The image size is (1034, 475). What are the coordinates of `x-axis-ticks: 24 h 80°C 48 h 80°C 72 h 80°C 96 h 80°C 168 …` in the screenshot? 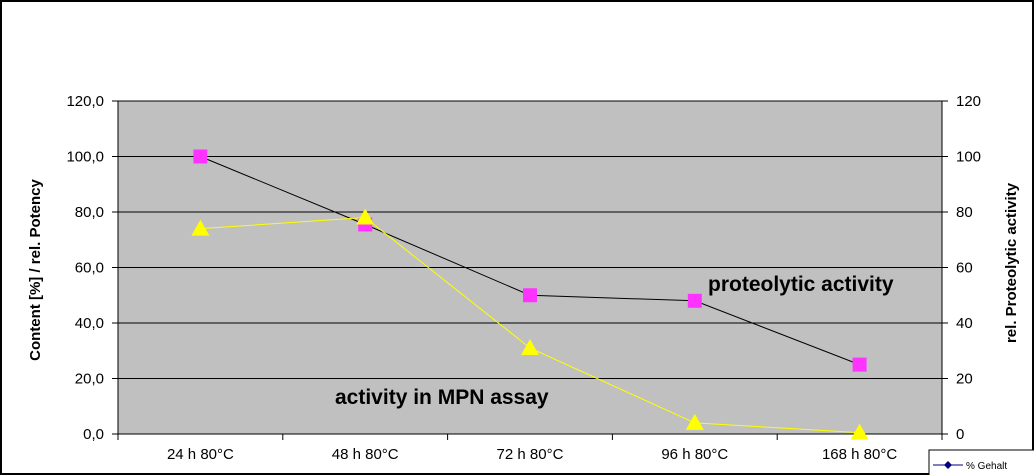 It's located at (530, 448).